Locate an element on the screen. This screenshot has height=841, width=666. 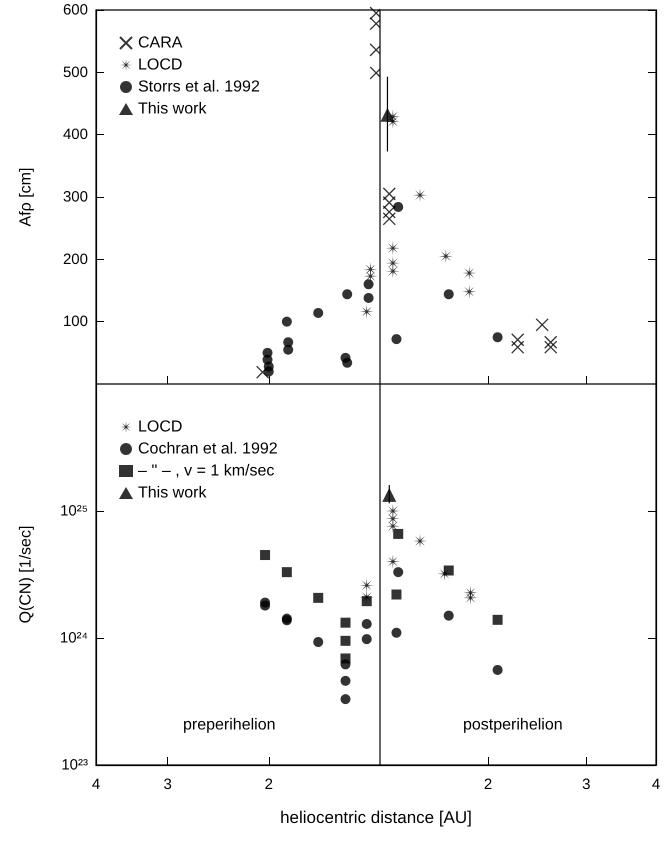
legend-label: – '' – , v = 1 km/sec is located at coordinates (206, 471).